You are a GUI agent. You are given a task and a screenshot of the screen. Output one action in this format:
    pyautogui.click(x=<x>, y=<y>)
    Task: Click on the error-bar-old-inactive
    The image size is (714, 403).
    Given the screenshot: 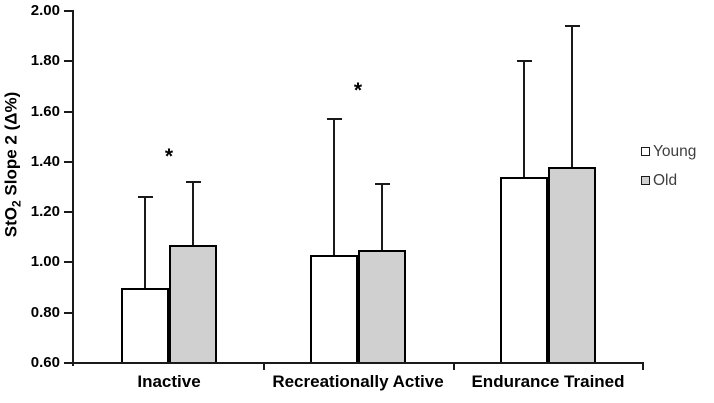 What is the action you would take?
    pyautogui.click(x=193, y=213)
    